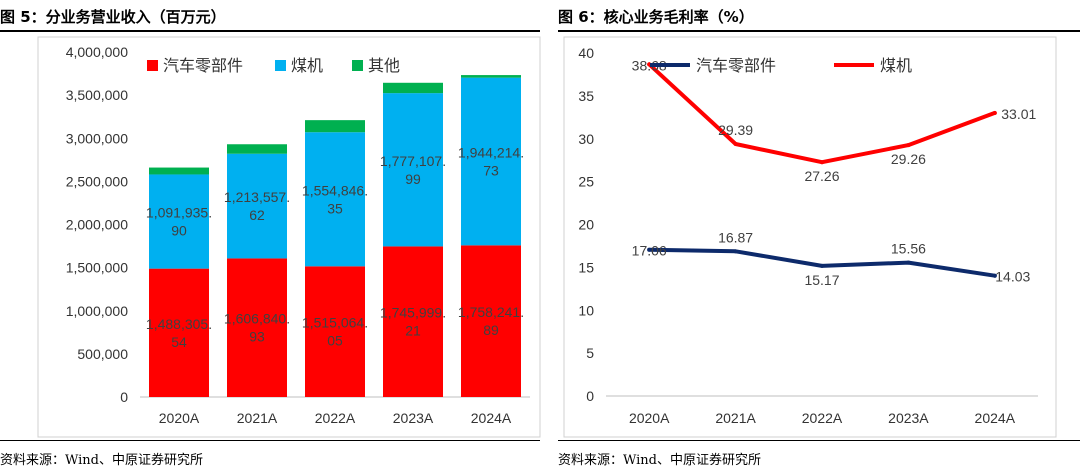 This screenshot has height=474, width=1080. I want to click on data-label: 1,091,935. 90, so click(179, 222).